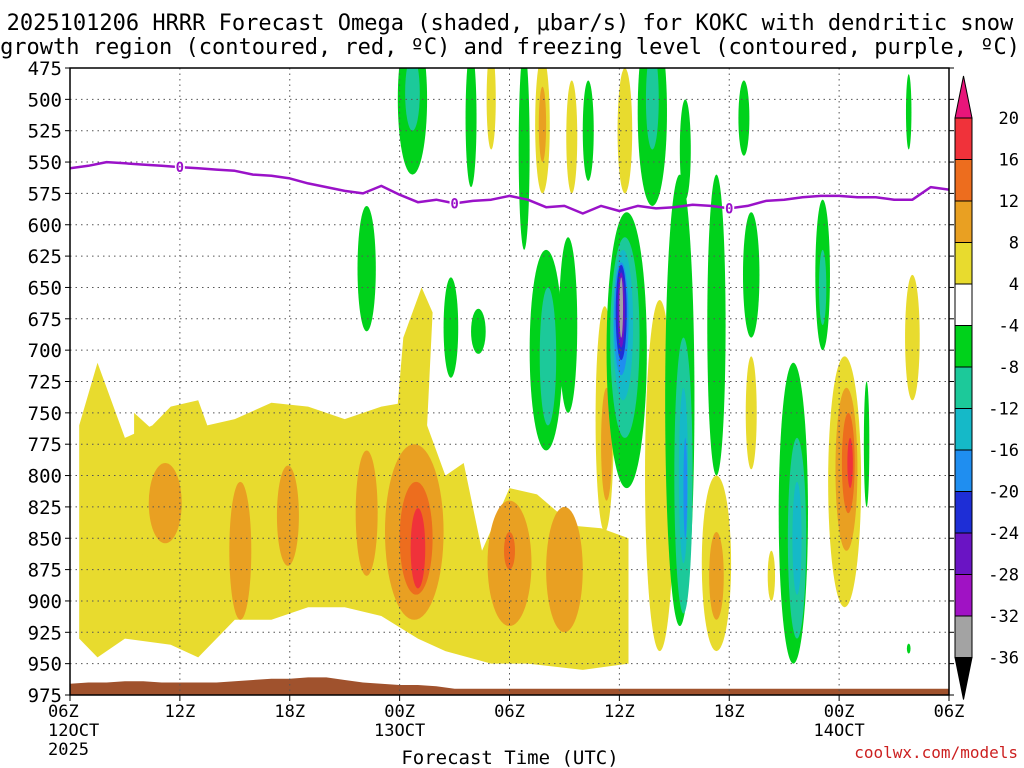 The height and width of the screenshot is (768, 1024). What do you see at coordinates (1003, 493) in the screenshot?
I see `colorbar-label-9: -20` at bounding box center [1003, 493].